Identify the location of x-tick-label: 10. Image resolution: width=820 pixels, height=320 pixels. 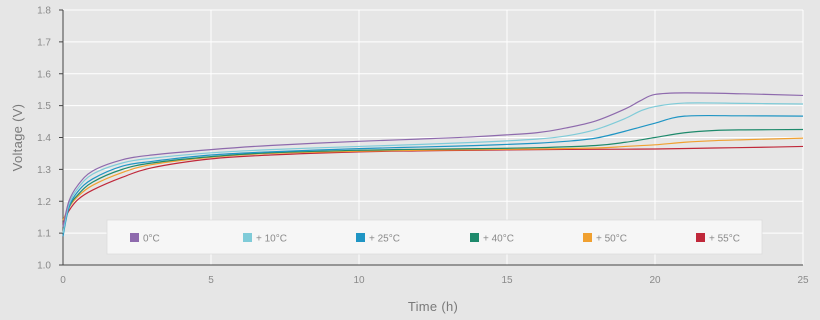
(359, 280).